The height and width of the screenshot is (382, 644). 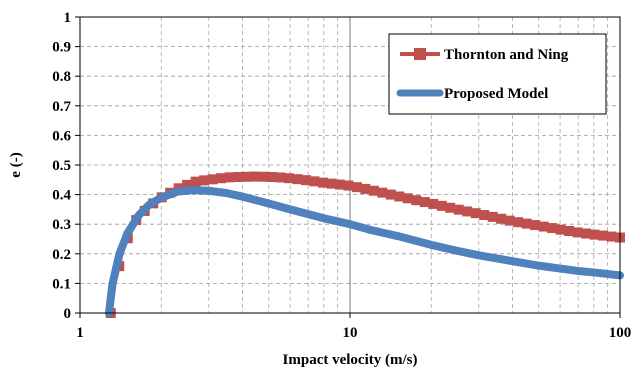 What do you see at coordinates (61, 284) in the screenshot?
I see `y-tick-label: 0.1` at bounding box center [61, 284].